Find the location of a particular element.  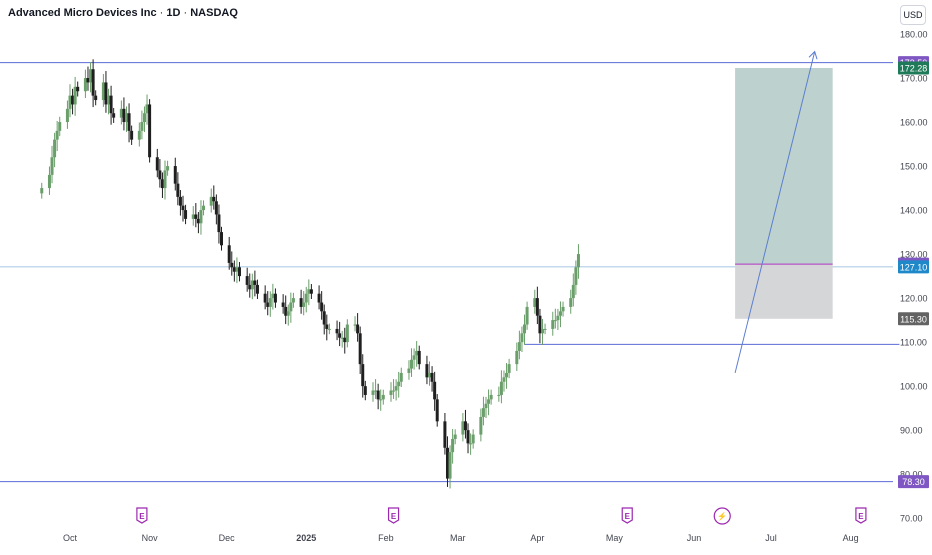

time-axis-tick-label: May is located at coordinates (615, 538).